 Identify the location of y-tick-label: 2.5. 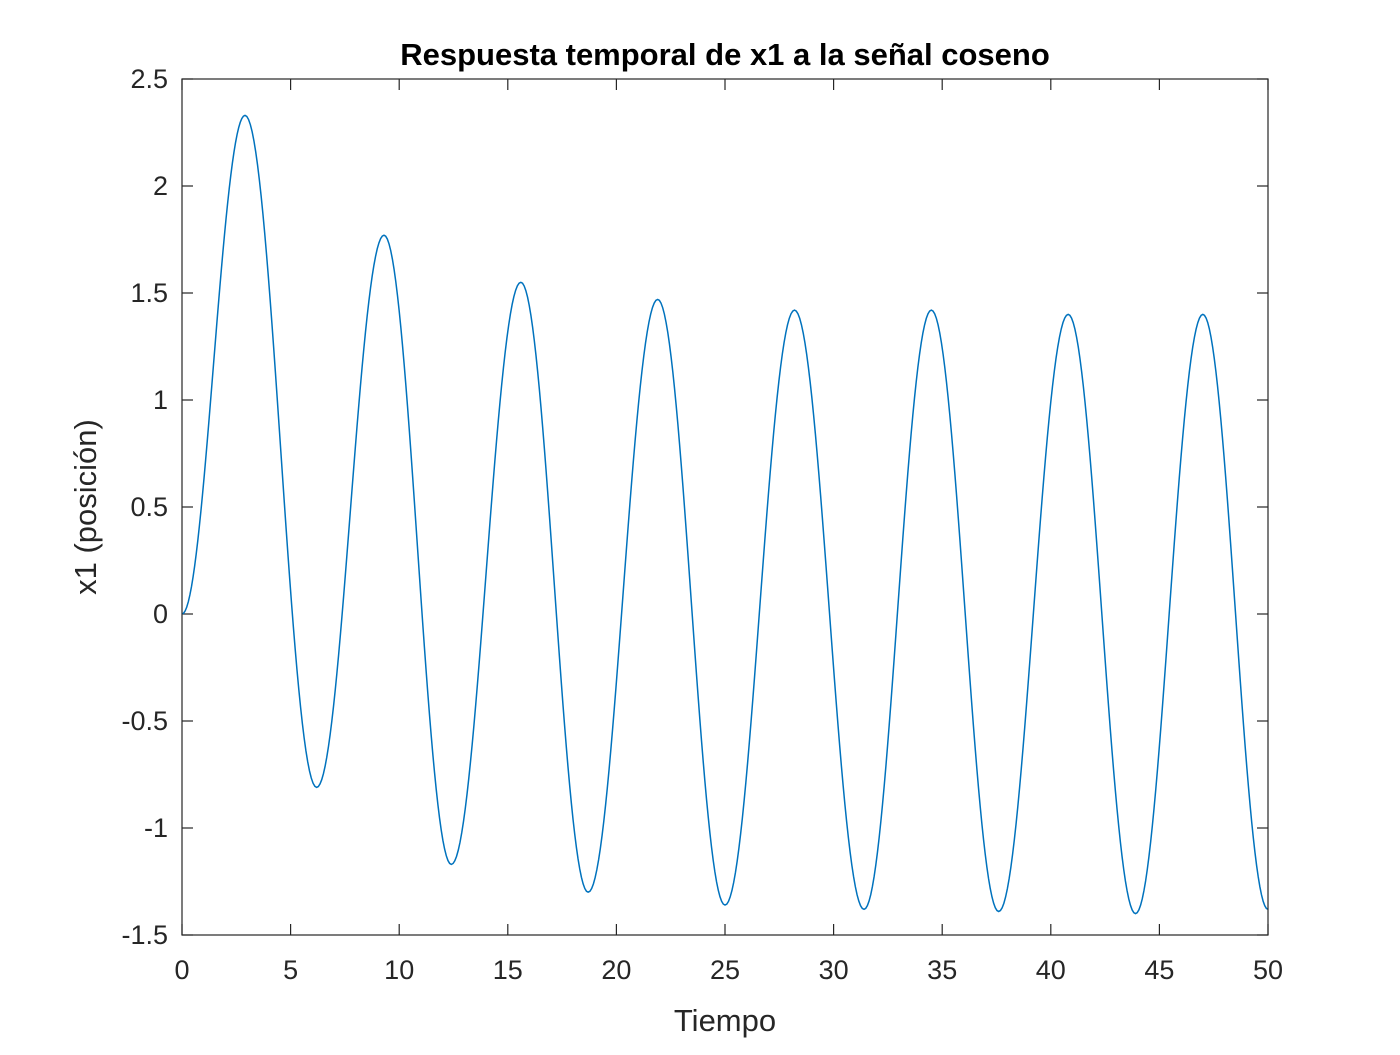
(149, 79).